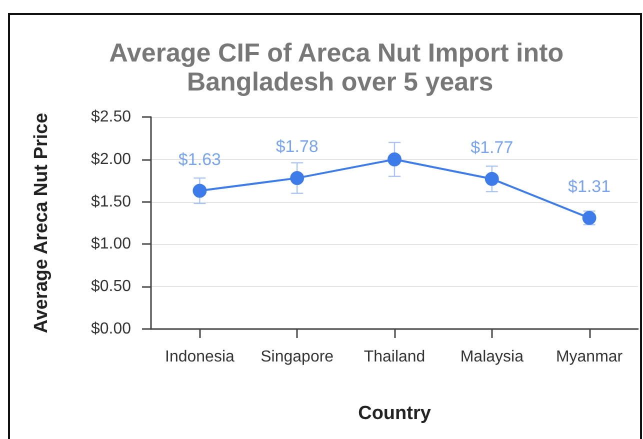  Describe the element at coordinates (111, 159) in the screenshot. I see `y-tick-label: $2.00` at that location.